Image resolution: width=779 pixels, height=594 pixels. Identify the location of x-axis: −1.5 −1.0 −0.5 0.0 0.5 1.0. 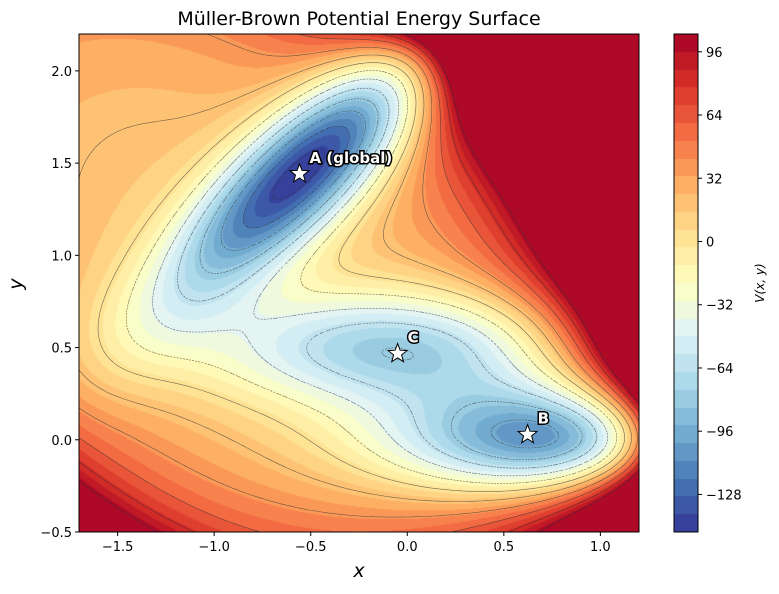
(356, 543).